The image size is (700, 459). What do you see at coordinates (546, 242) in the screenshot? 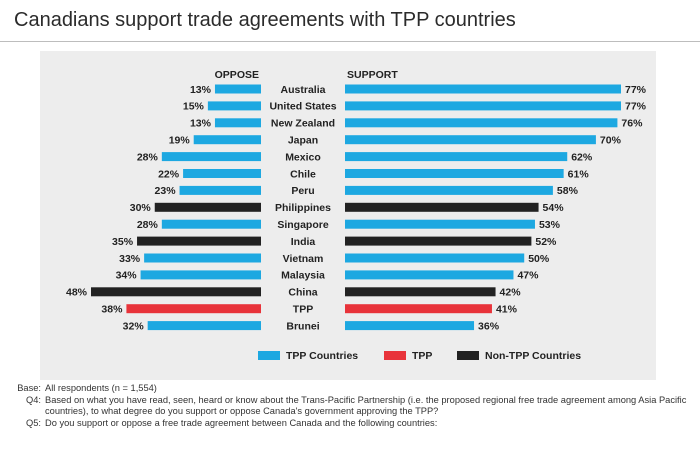
I see `support-value-label: 52%` at bounding box center [546, 242].